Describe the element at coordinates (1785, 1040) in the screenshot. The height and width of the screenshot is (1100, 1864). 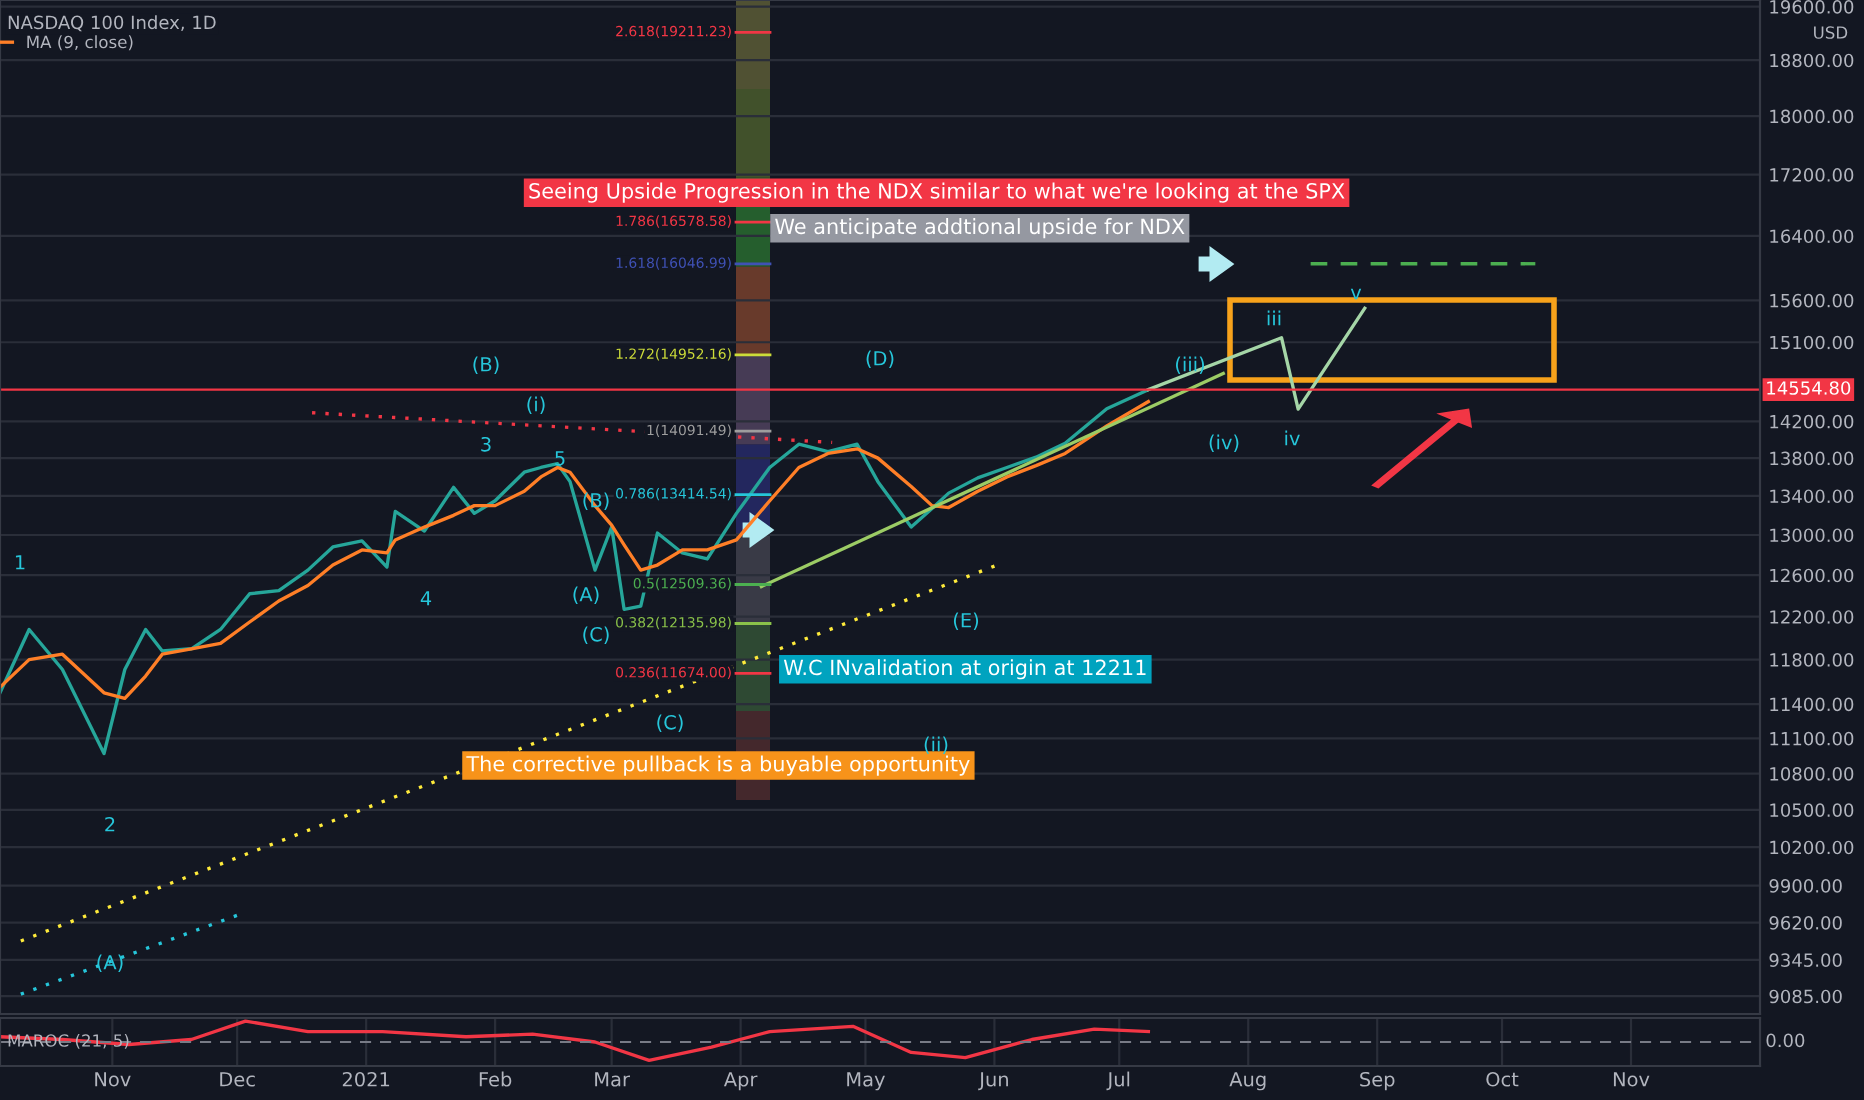
I see `ref-line-label: 0.00` at that location.